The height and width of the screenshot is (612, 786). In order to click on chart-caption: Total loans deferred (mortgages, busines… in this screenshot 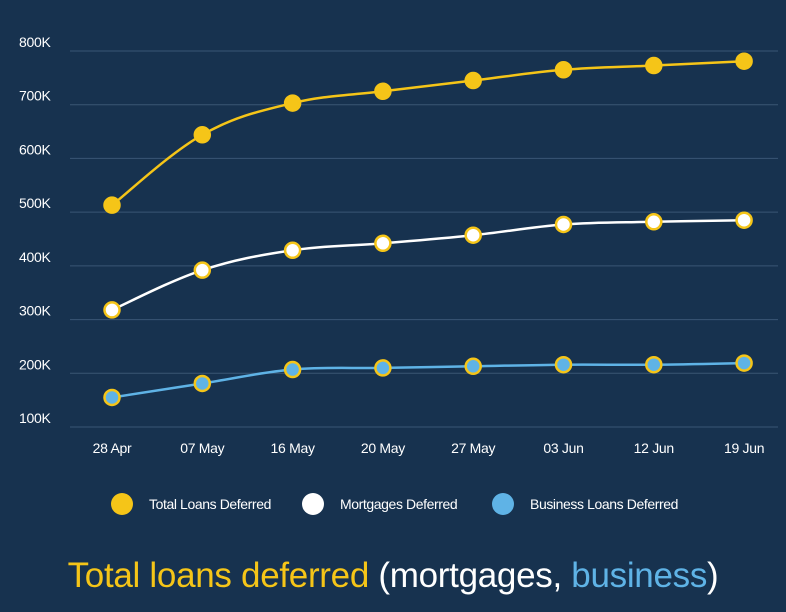, I will do `click(393, 576)`.